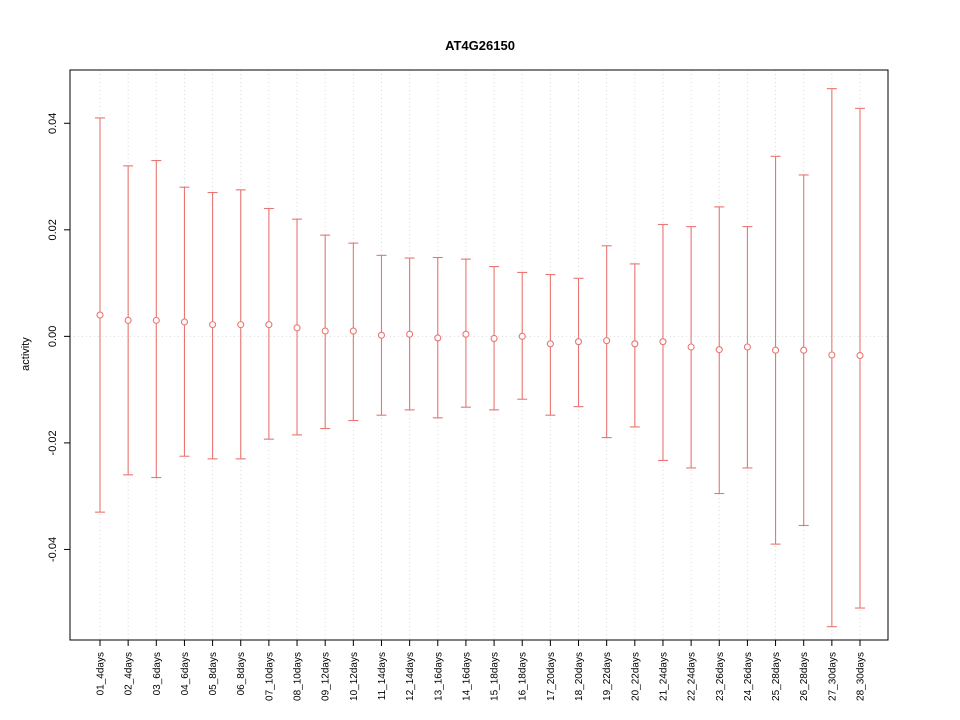  I want to click on x-tick-label: 27_30days, so click(832, 676).